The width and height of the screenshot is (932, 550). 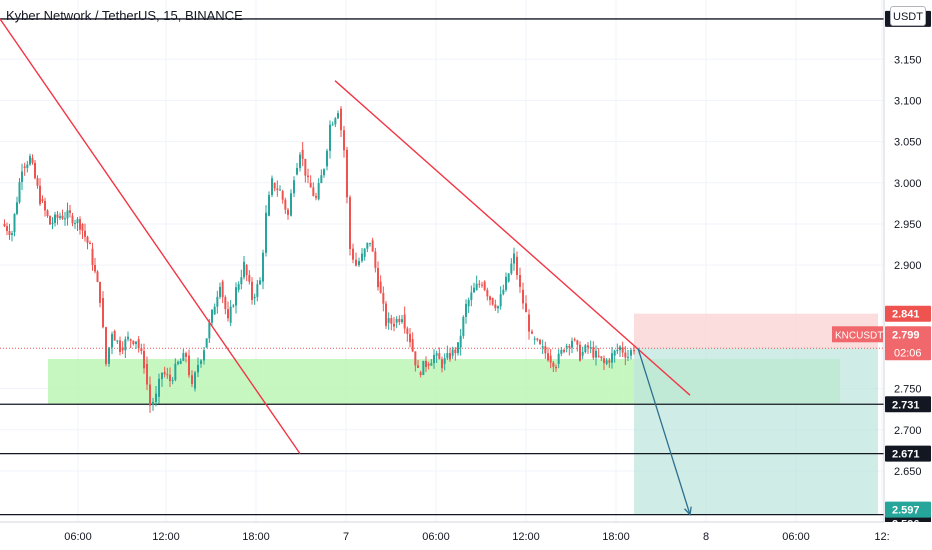 What do you see at coordinates (908, 390) in the screenshot?
I see `y-tick-label: 2.750` at bounding box center [908, 390].